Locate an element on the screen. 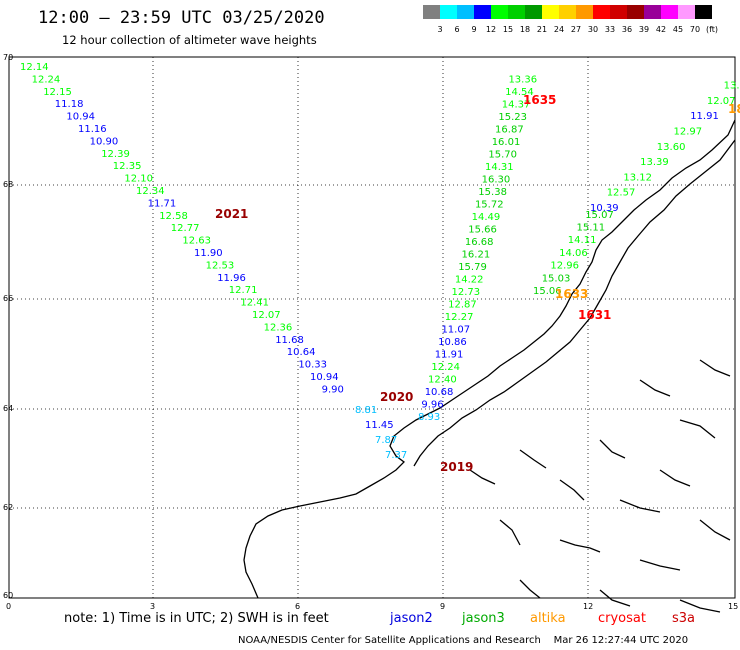  wave-height-value: 12.39 is located at coordinates (115, 154).